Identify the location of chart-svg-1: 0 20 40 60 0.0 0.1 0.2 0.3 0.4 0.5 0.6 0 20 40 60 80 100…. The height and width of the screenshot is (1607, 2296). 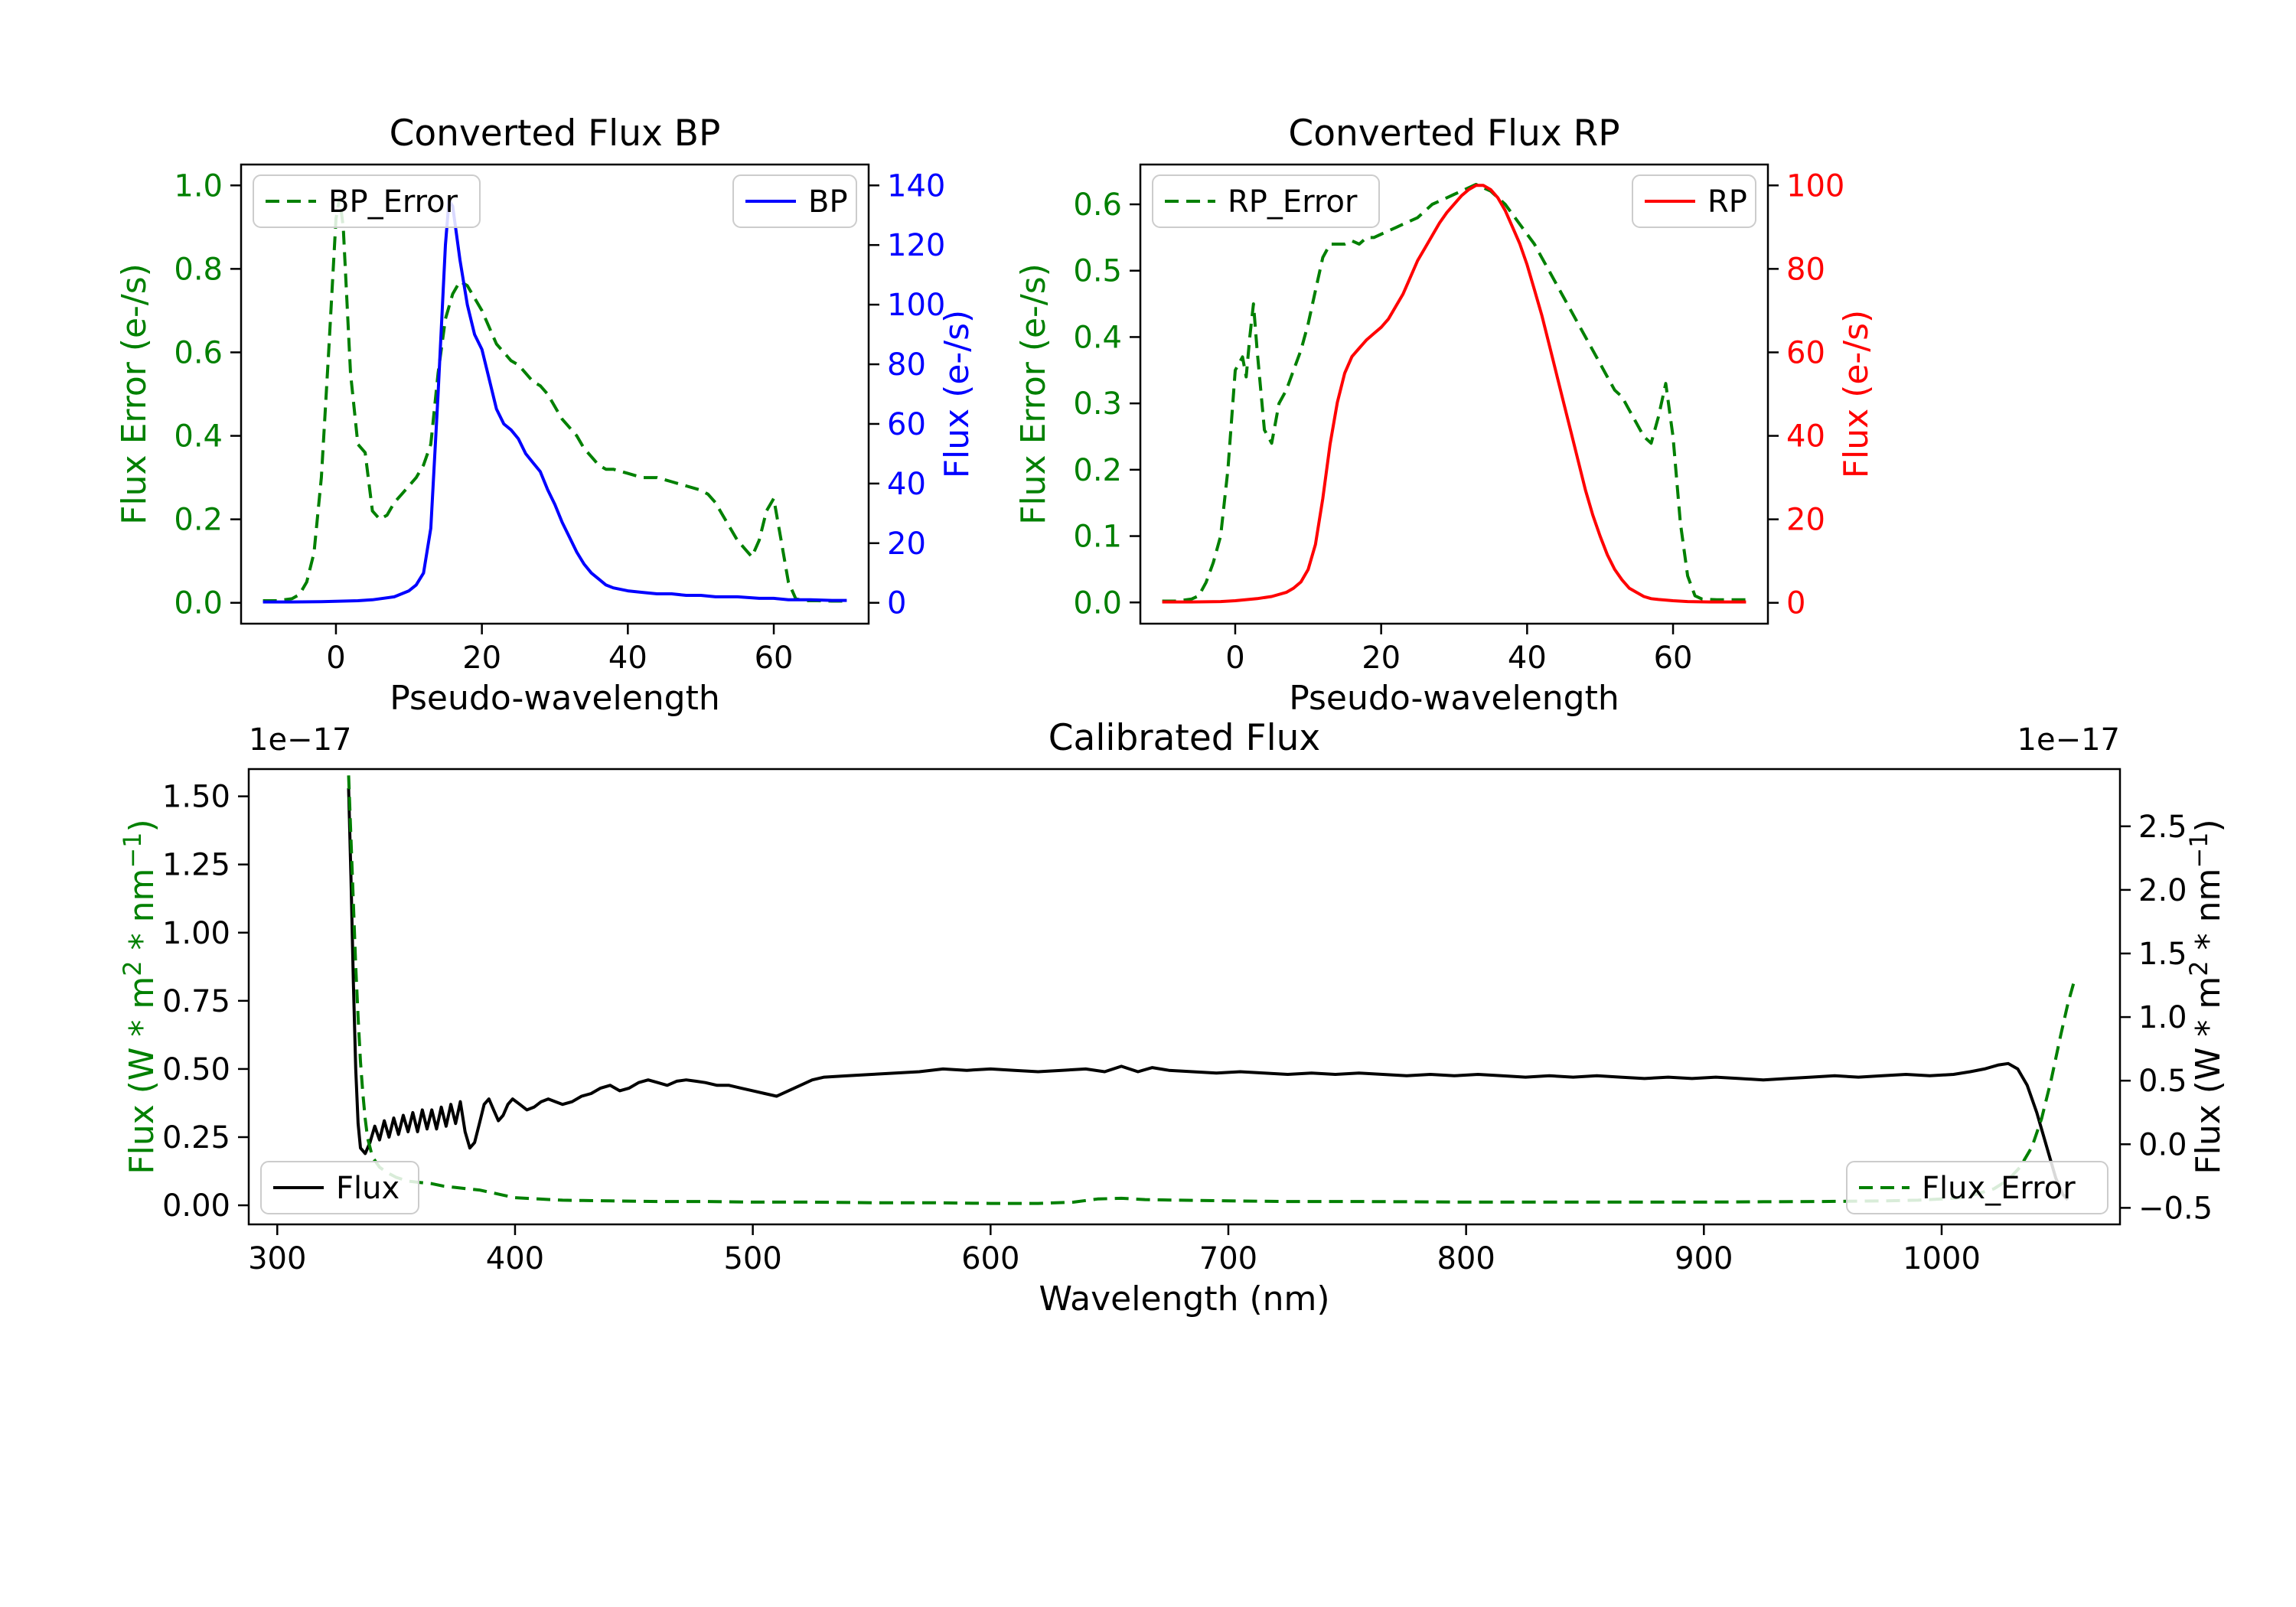
(1445, 415).